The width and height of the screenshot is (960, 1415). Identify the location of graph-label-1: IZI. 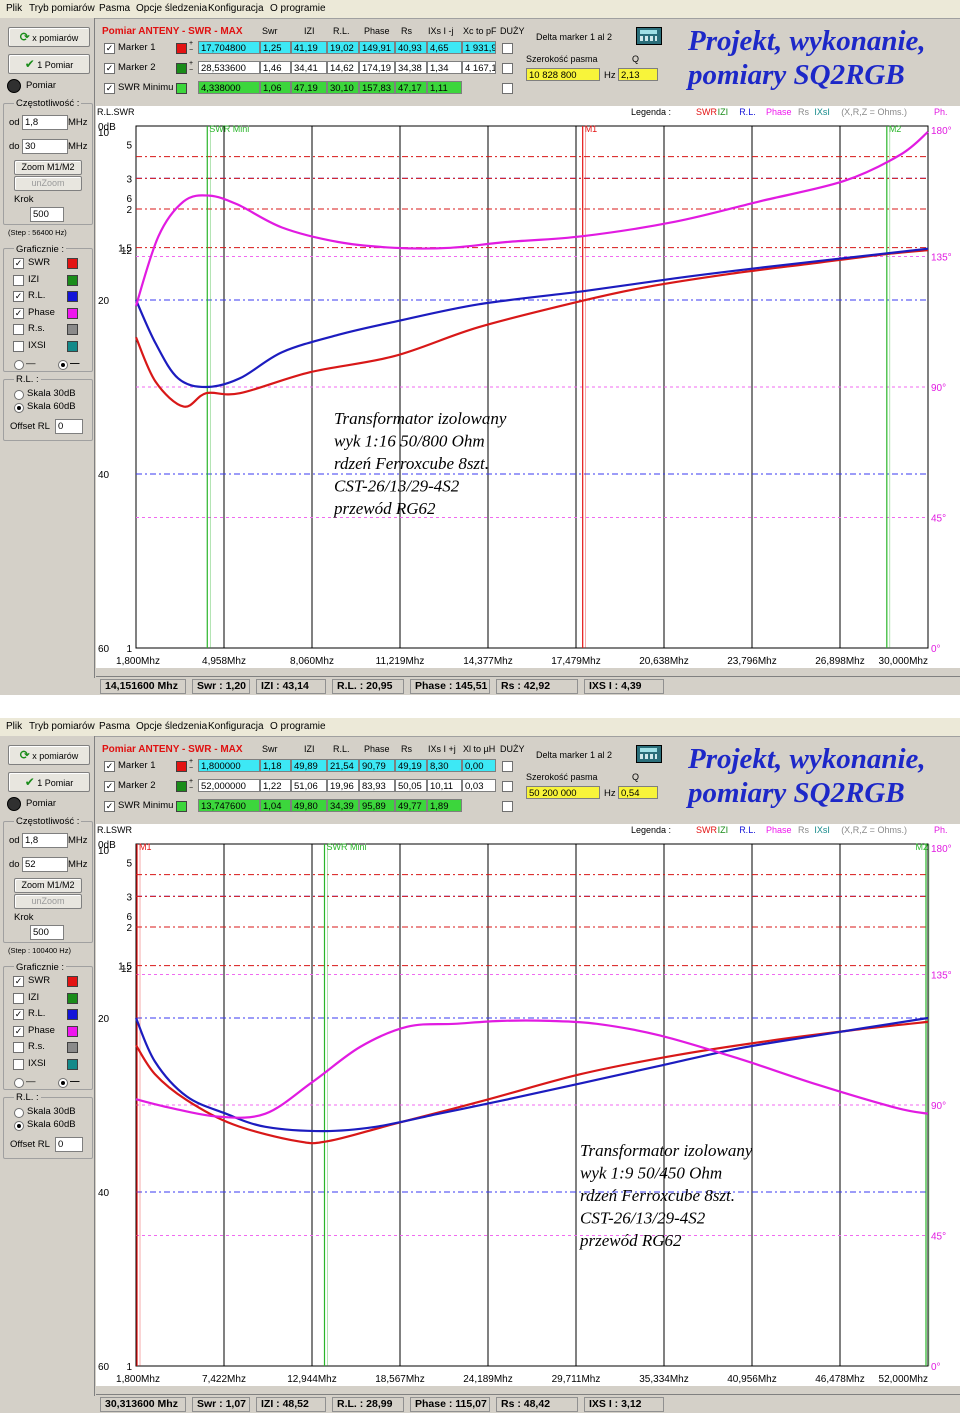
(34, 997).